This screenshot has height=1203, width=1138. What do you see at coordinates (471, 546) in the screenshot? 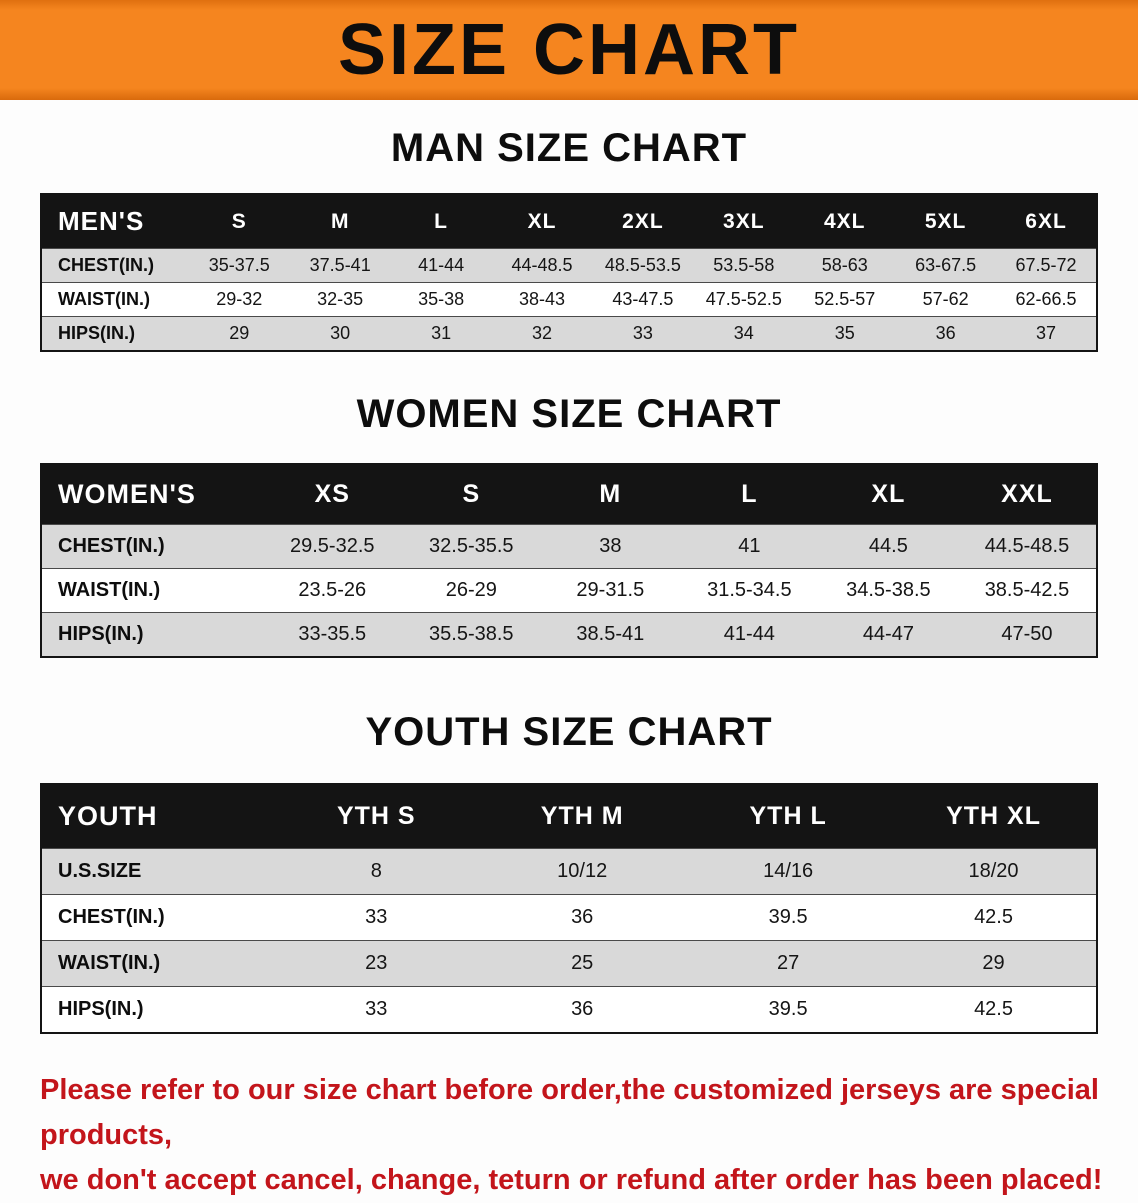
I see `size-value: 32.5-35.5` at bounding box center [471, 546].